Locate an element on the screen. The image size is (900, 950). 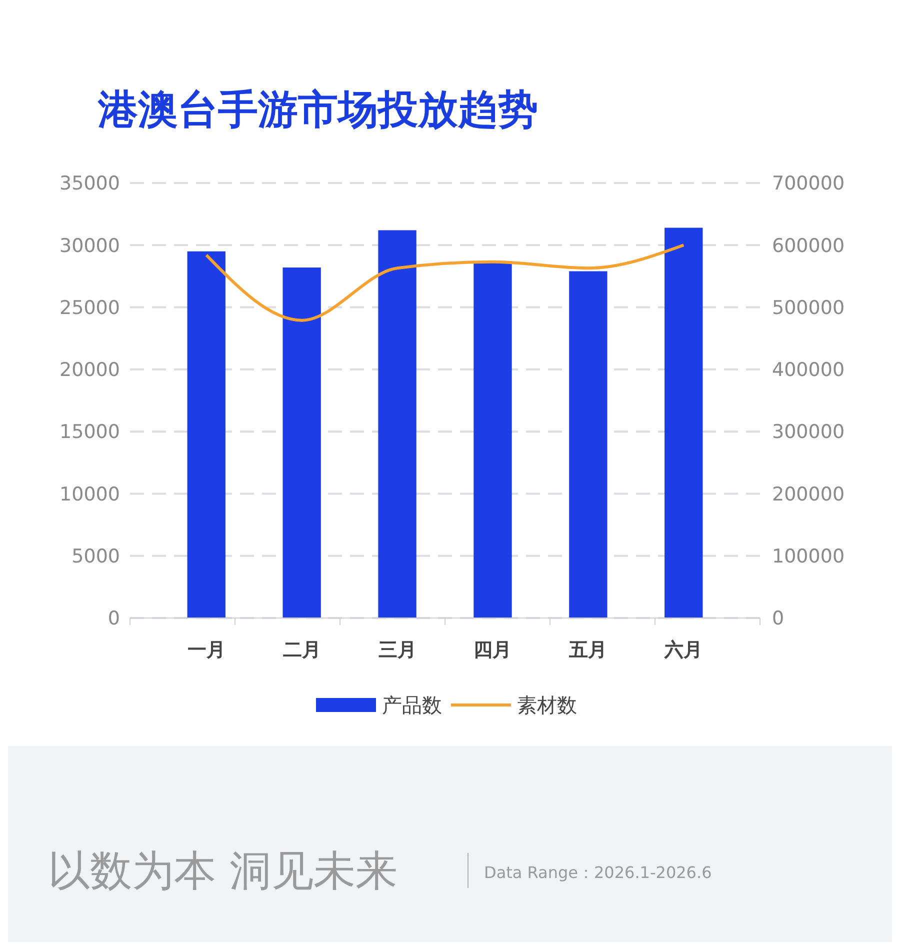
y2-tick-label: 600000 is located at coordinates (808, 245).